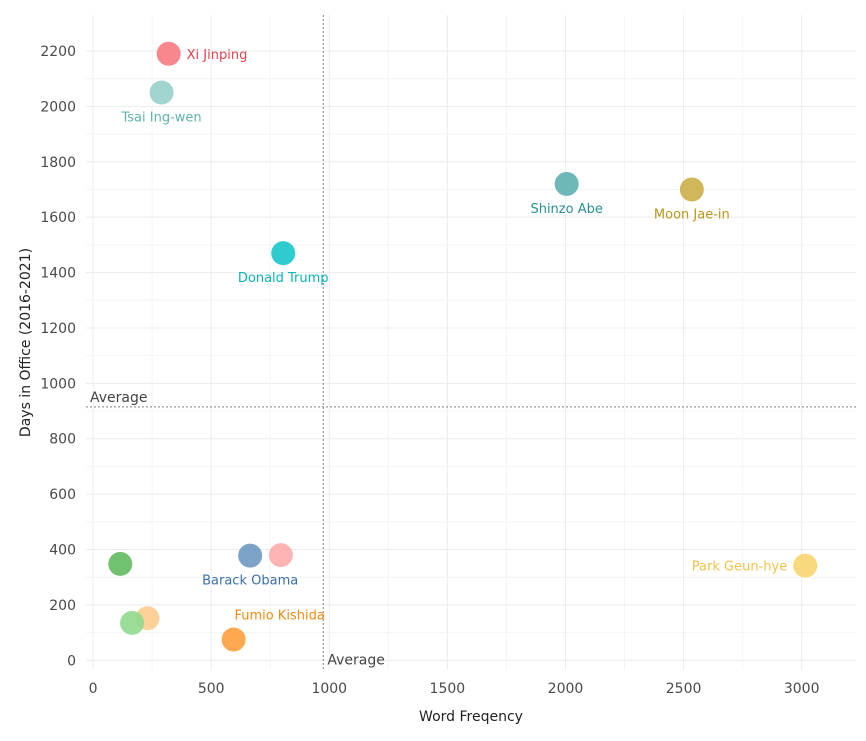 The height and width of the screenshot is (741, 866). I want to click on point-label: Shinzo Abe, so click(566, 209).